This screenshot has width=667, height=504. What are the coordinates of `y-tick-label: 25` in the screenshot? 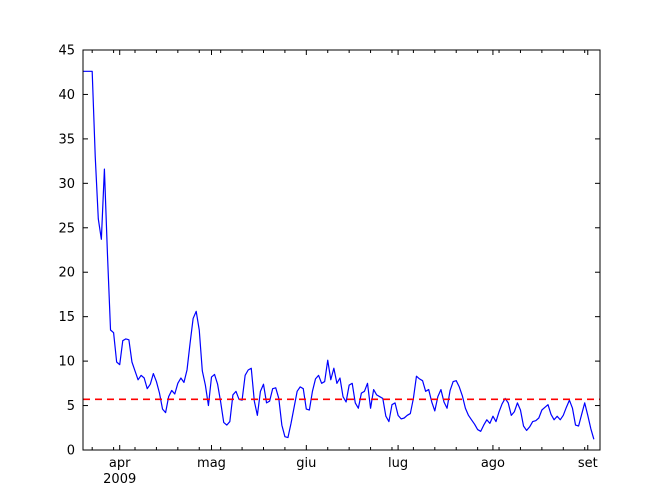 It's located at (66, 228).